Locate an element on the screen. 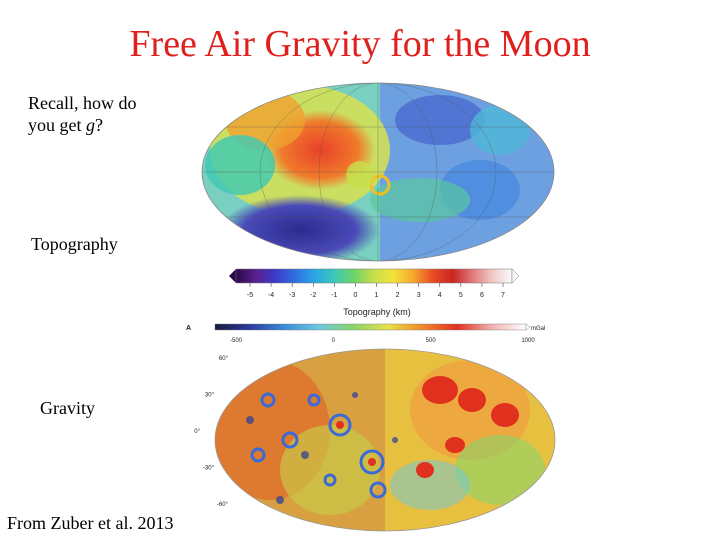 The height and width of the screenshot is (540, 720). topography-colorbar: -5 -4 -3 -2 -1 0 1 2 3 4 5 6 7 Topography (km) is located at coordinates (374, 292).